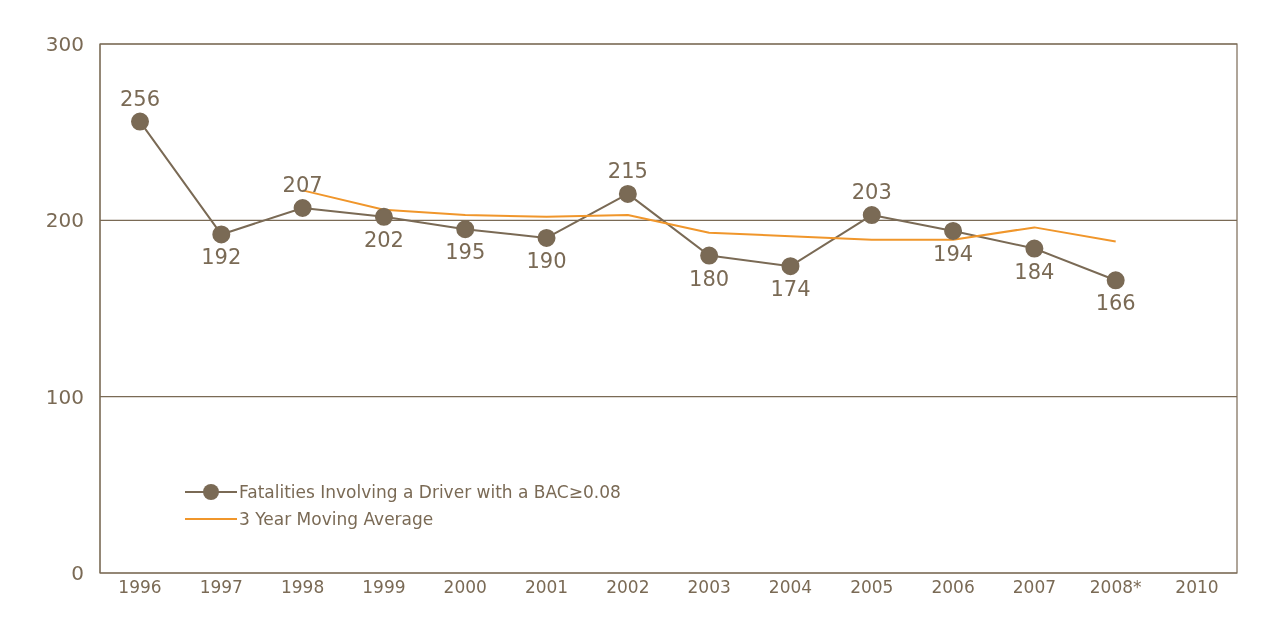 The height and width of the screenshot is (641, 1275). What do you see at coordinates (64, 220) in the screenshot?
I see `y-tick-label: 200` at bounding box center [64, 220].